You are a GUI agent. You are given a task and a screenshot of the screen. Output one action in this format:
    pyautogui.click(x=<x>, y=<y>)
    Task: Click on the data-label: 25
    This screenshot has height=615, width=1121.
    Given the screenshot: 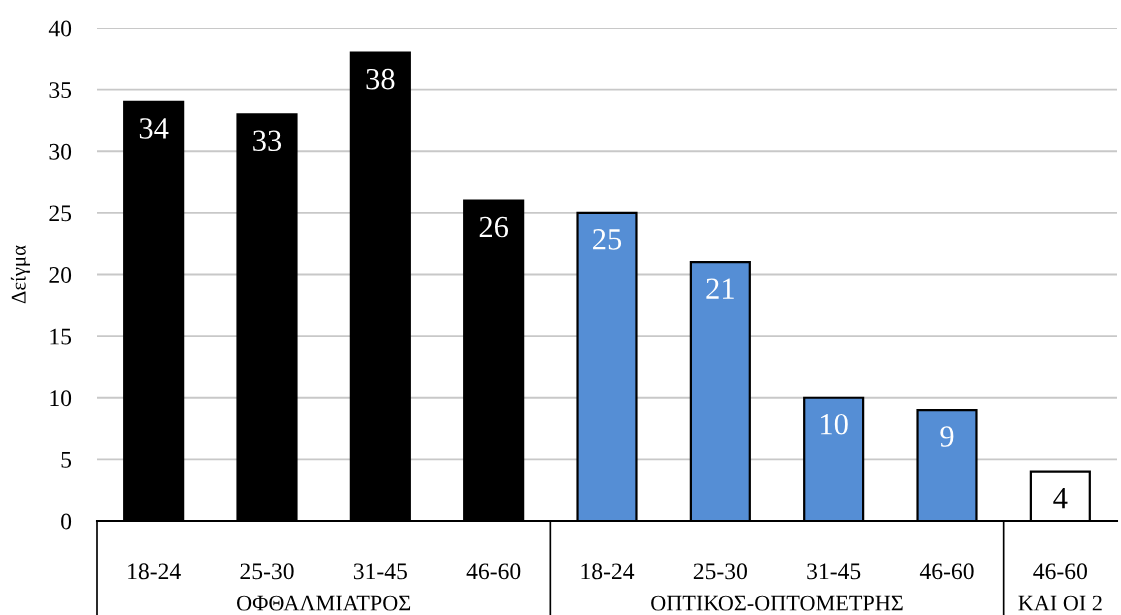 What is the action you would take?
    pyautogui.click(x=607, y=239)
    